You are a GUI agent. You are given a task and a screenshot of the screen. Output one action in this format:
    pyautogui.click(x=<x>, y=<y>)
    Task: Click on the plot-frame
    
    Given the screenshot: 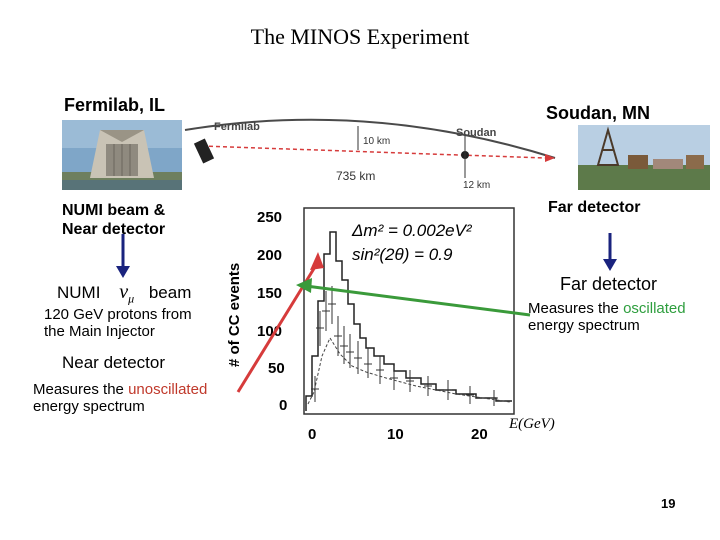 What is the action you would take?
    pyautogui.click(x=409, y=311)
    